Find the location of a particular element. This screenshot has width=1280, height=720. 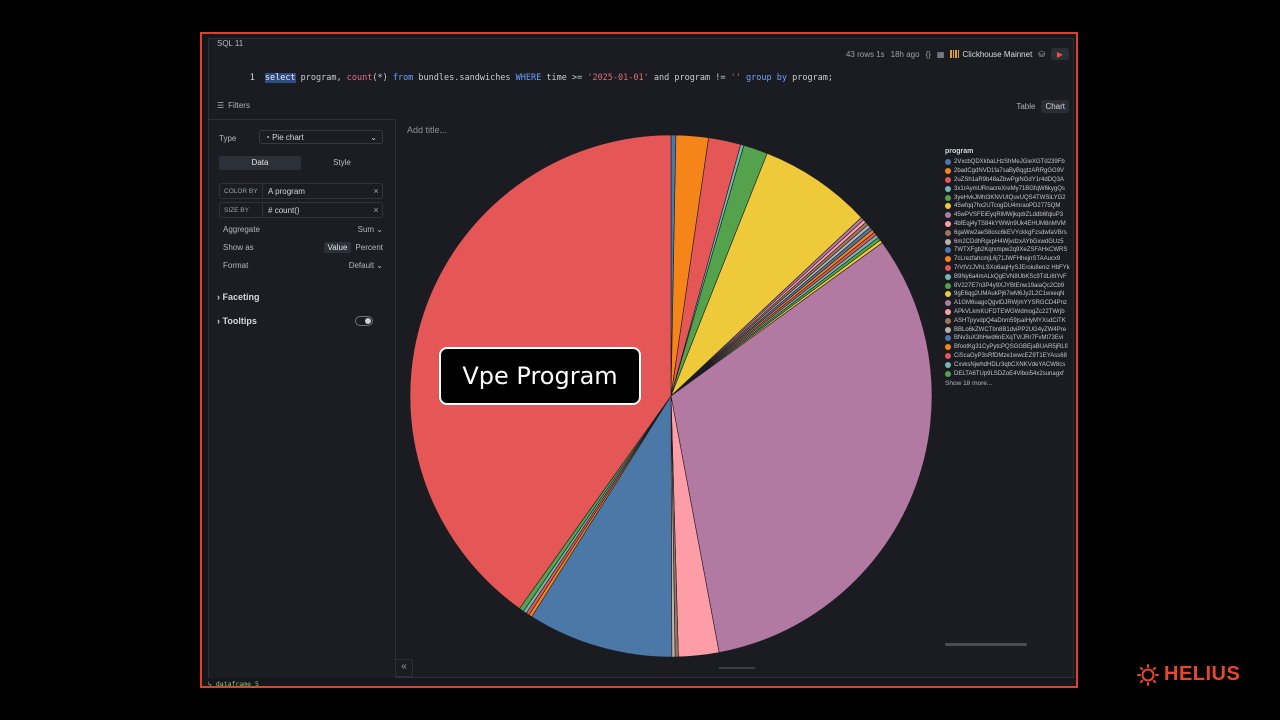

number-type-icon: # is located at coordinates (270, 210).